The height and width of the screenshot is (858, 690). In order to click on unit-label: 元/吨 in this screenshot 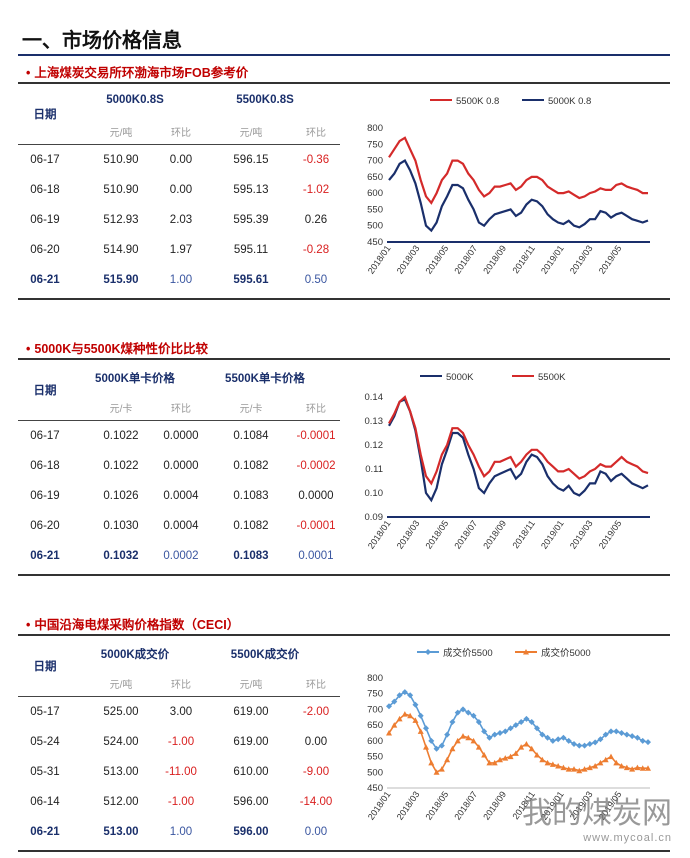, I will do `click(251, 685)`.